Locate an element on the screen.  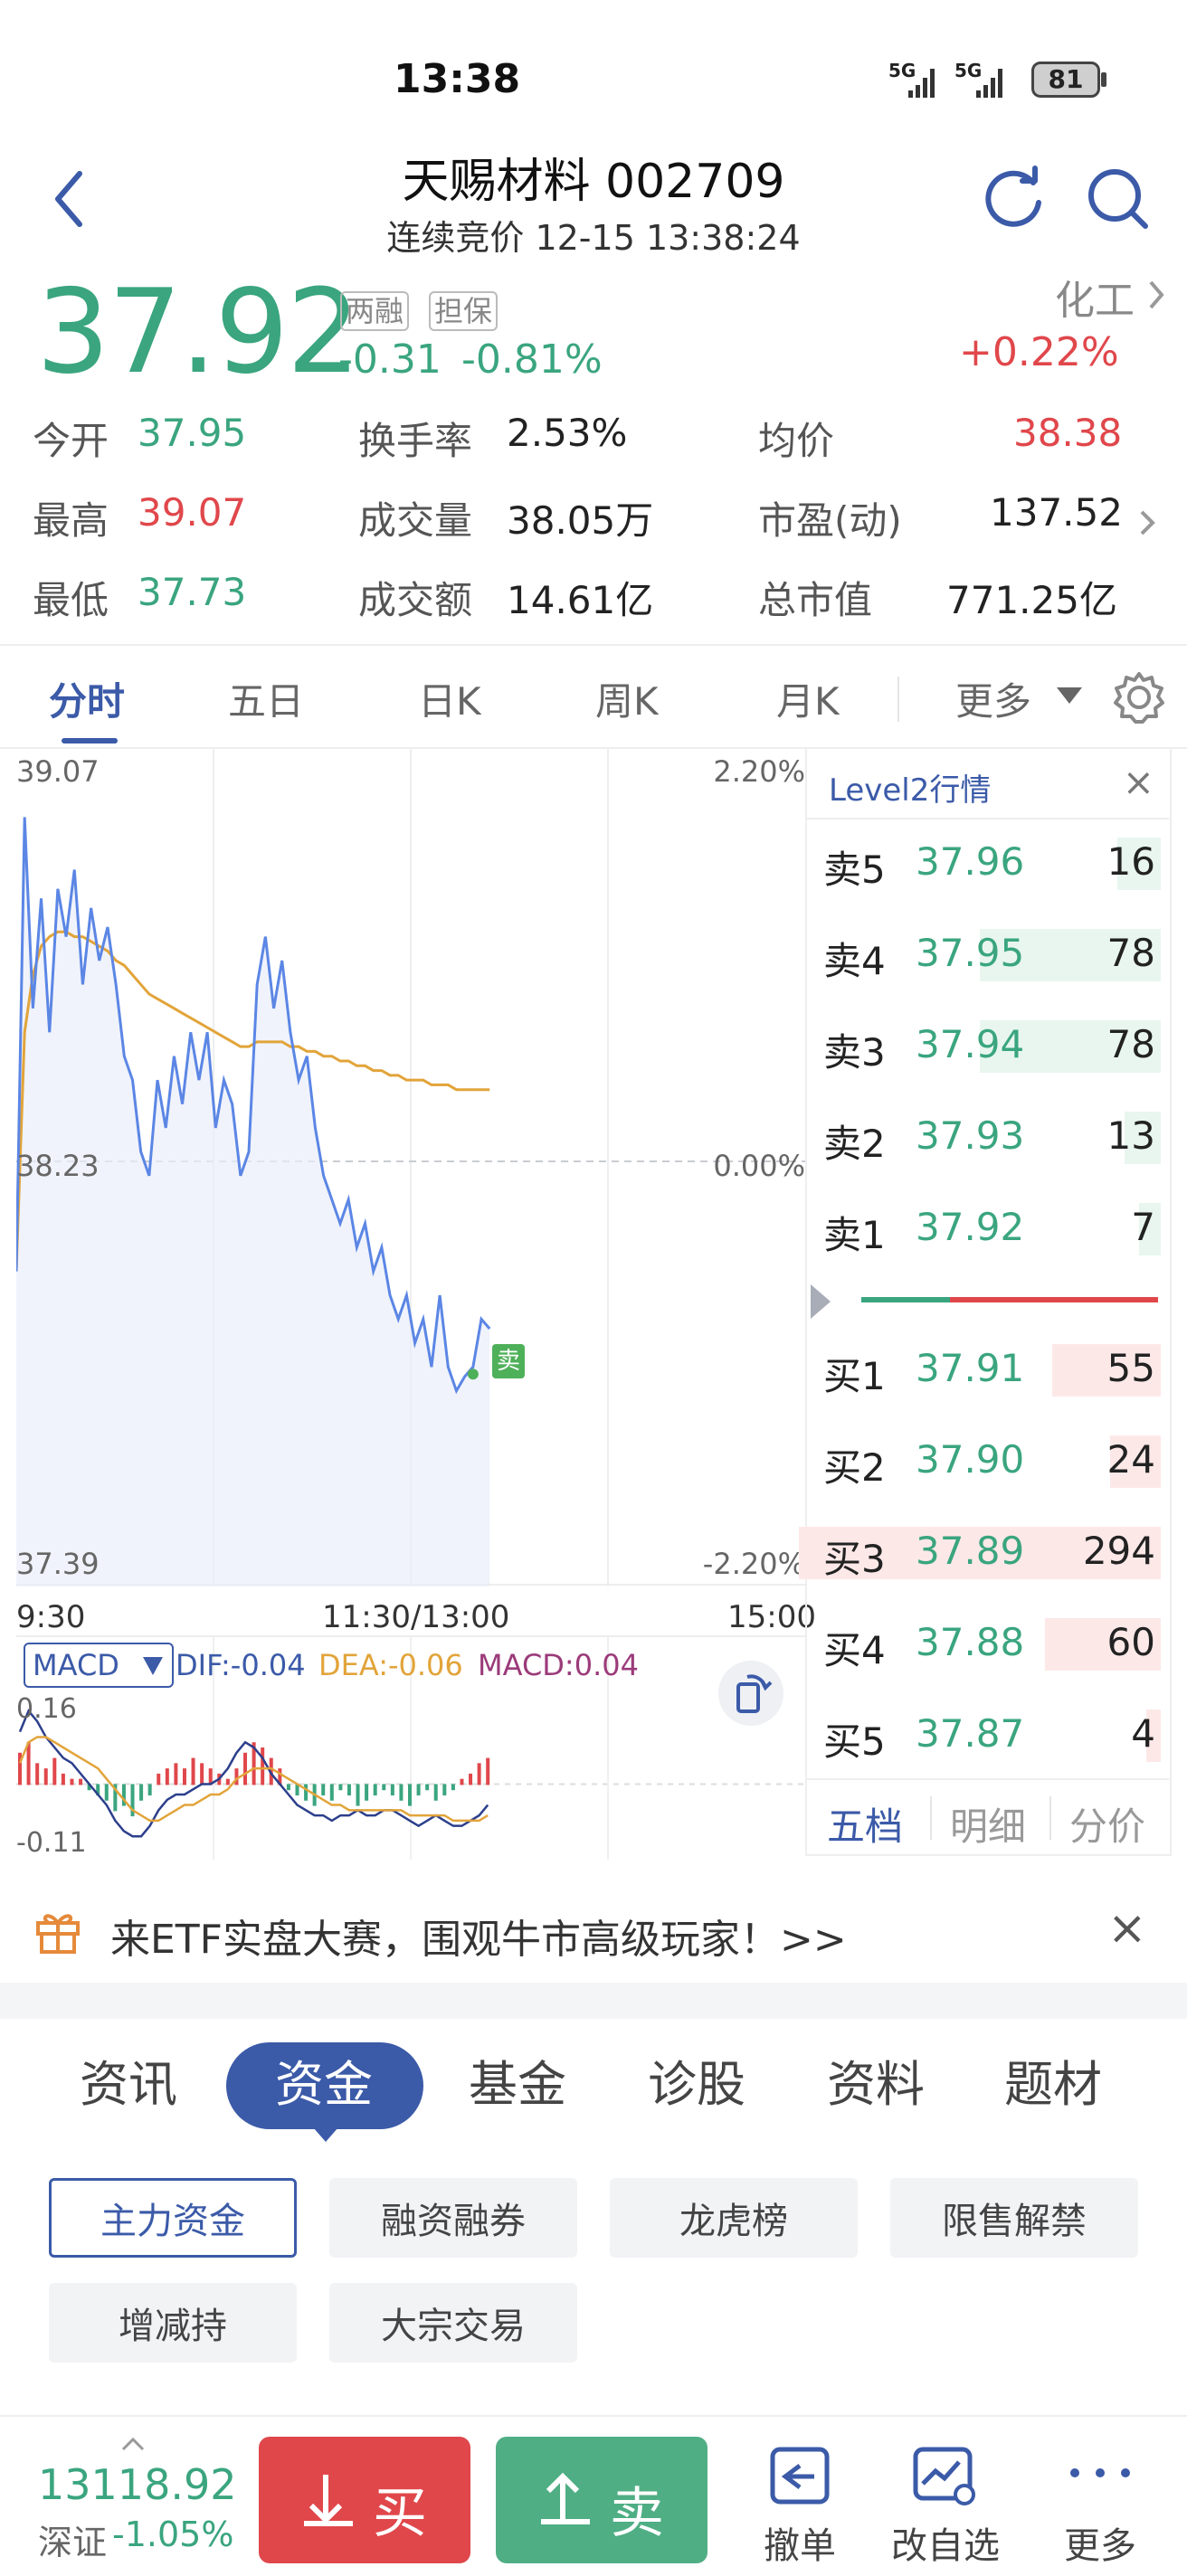
sell-volume: 7 is located at coordinates (1143, 1227).